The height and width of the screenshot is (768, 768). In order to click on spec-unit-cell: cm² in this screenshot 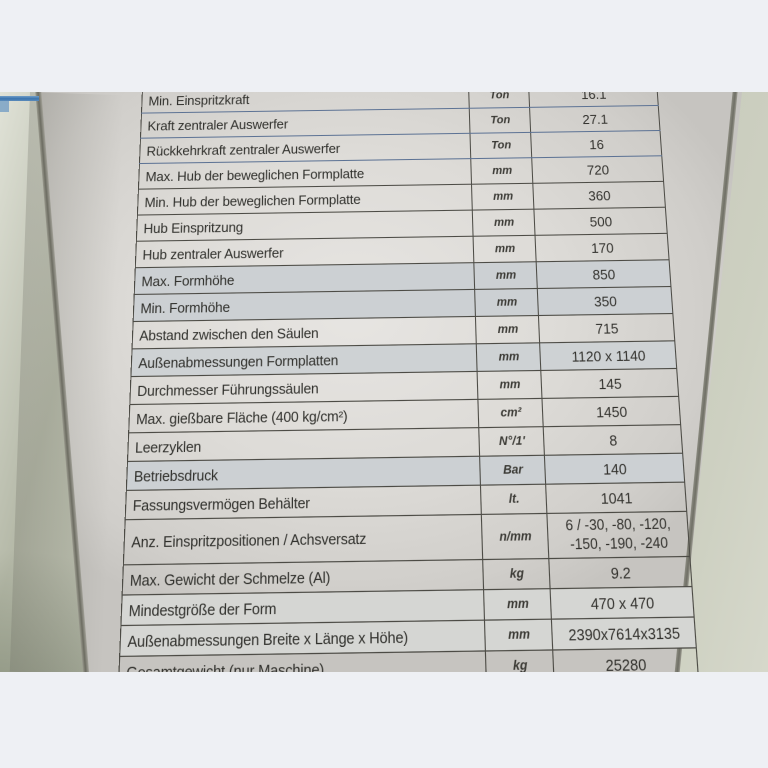, I will do `click(510, 413)`.